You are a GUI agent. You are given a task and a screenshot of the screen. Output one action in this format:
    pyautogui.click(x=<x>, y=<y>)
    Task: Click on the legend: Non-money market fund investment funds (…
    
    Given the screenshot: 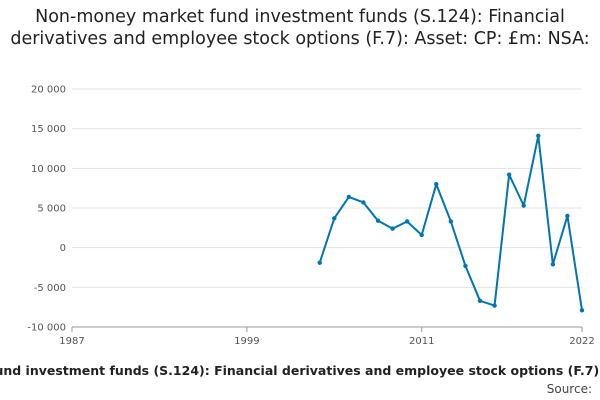 What is the action you would take?
    pyautogui.click(x=300, y=373)
    